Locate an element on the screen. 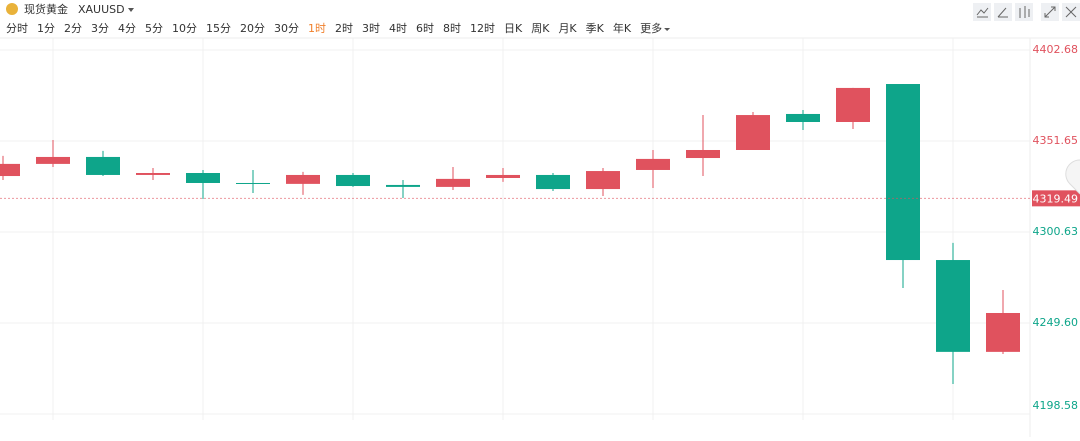 Image resolution: width=1080 pixels, height=441 pixels. period-button: 1分 is located at coordinates (46, 28).